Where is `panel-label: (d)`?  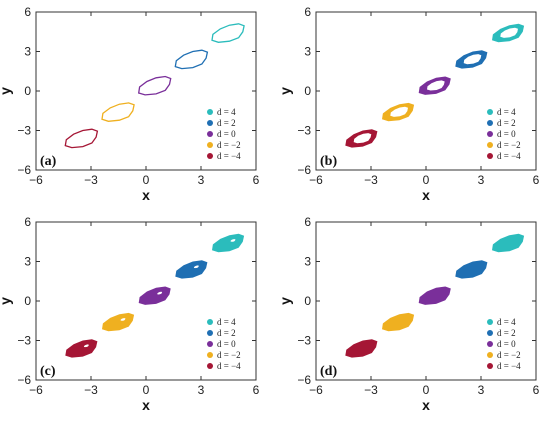
panel-label: (d) is located at coordinates (328, 371).